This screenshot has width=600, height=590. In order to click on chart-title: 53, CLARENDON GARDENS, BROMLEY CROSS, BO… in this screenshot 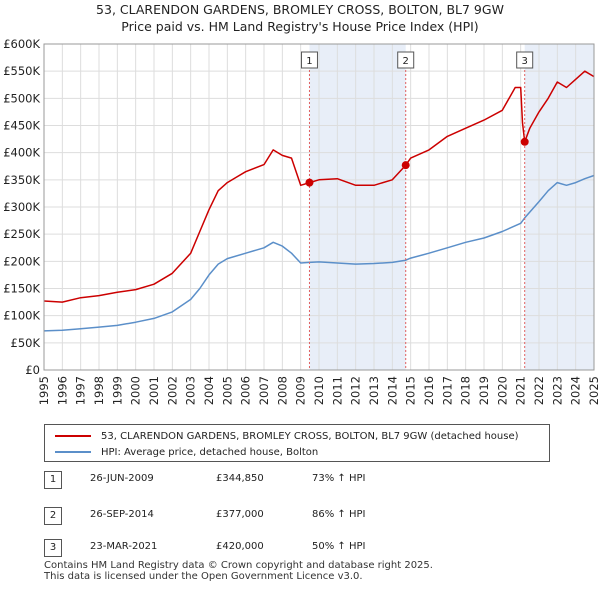, I will do `click(300, 9)`.